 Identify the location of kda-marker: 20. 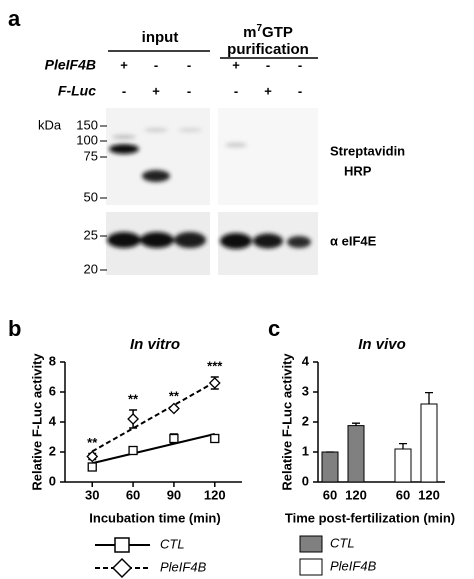
(91, 268).